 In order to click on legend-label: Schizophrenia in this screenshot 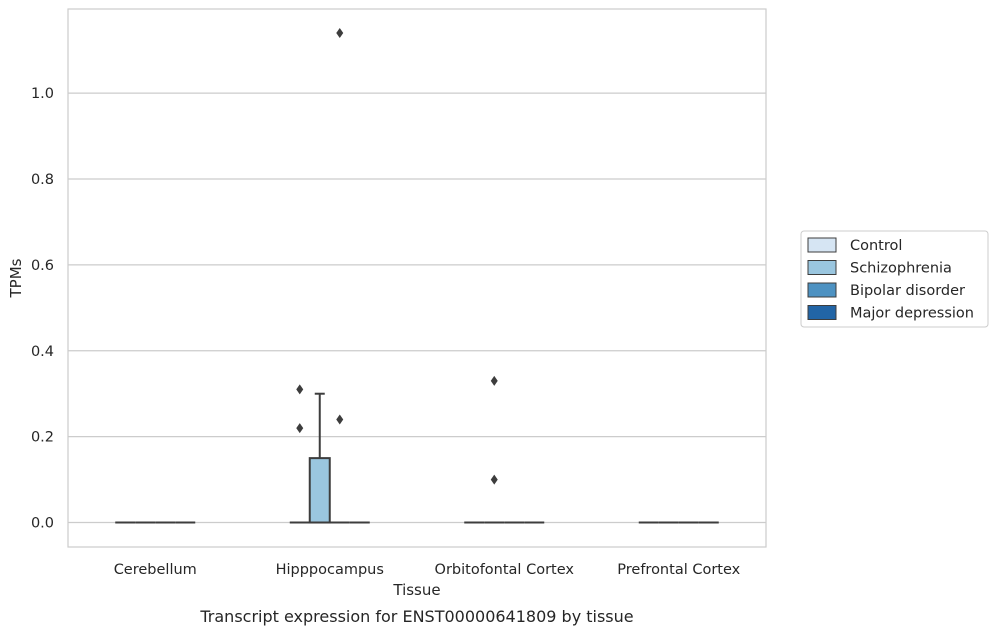, I will do `click(901, 269)`.